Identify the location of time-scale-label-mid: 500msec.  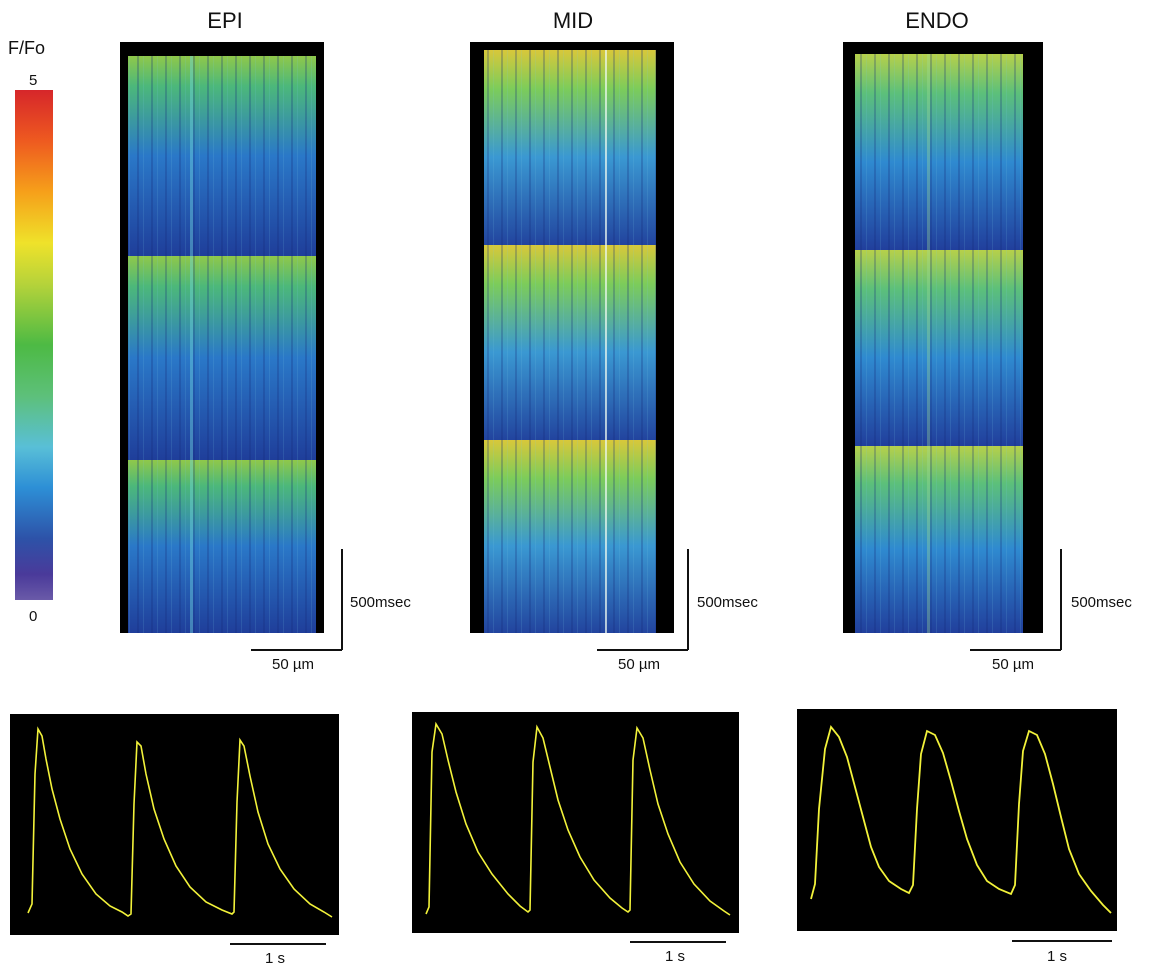
(727, 602).